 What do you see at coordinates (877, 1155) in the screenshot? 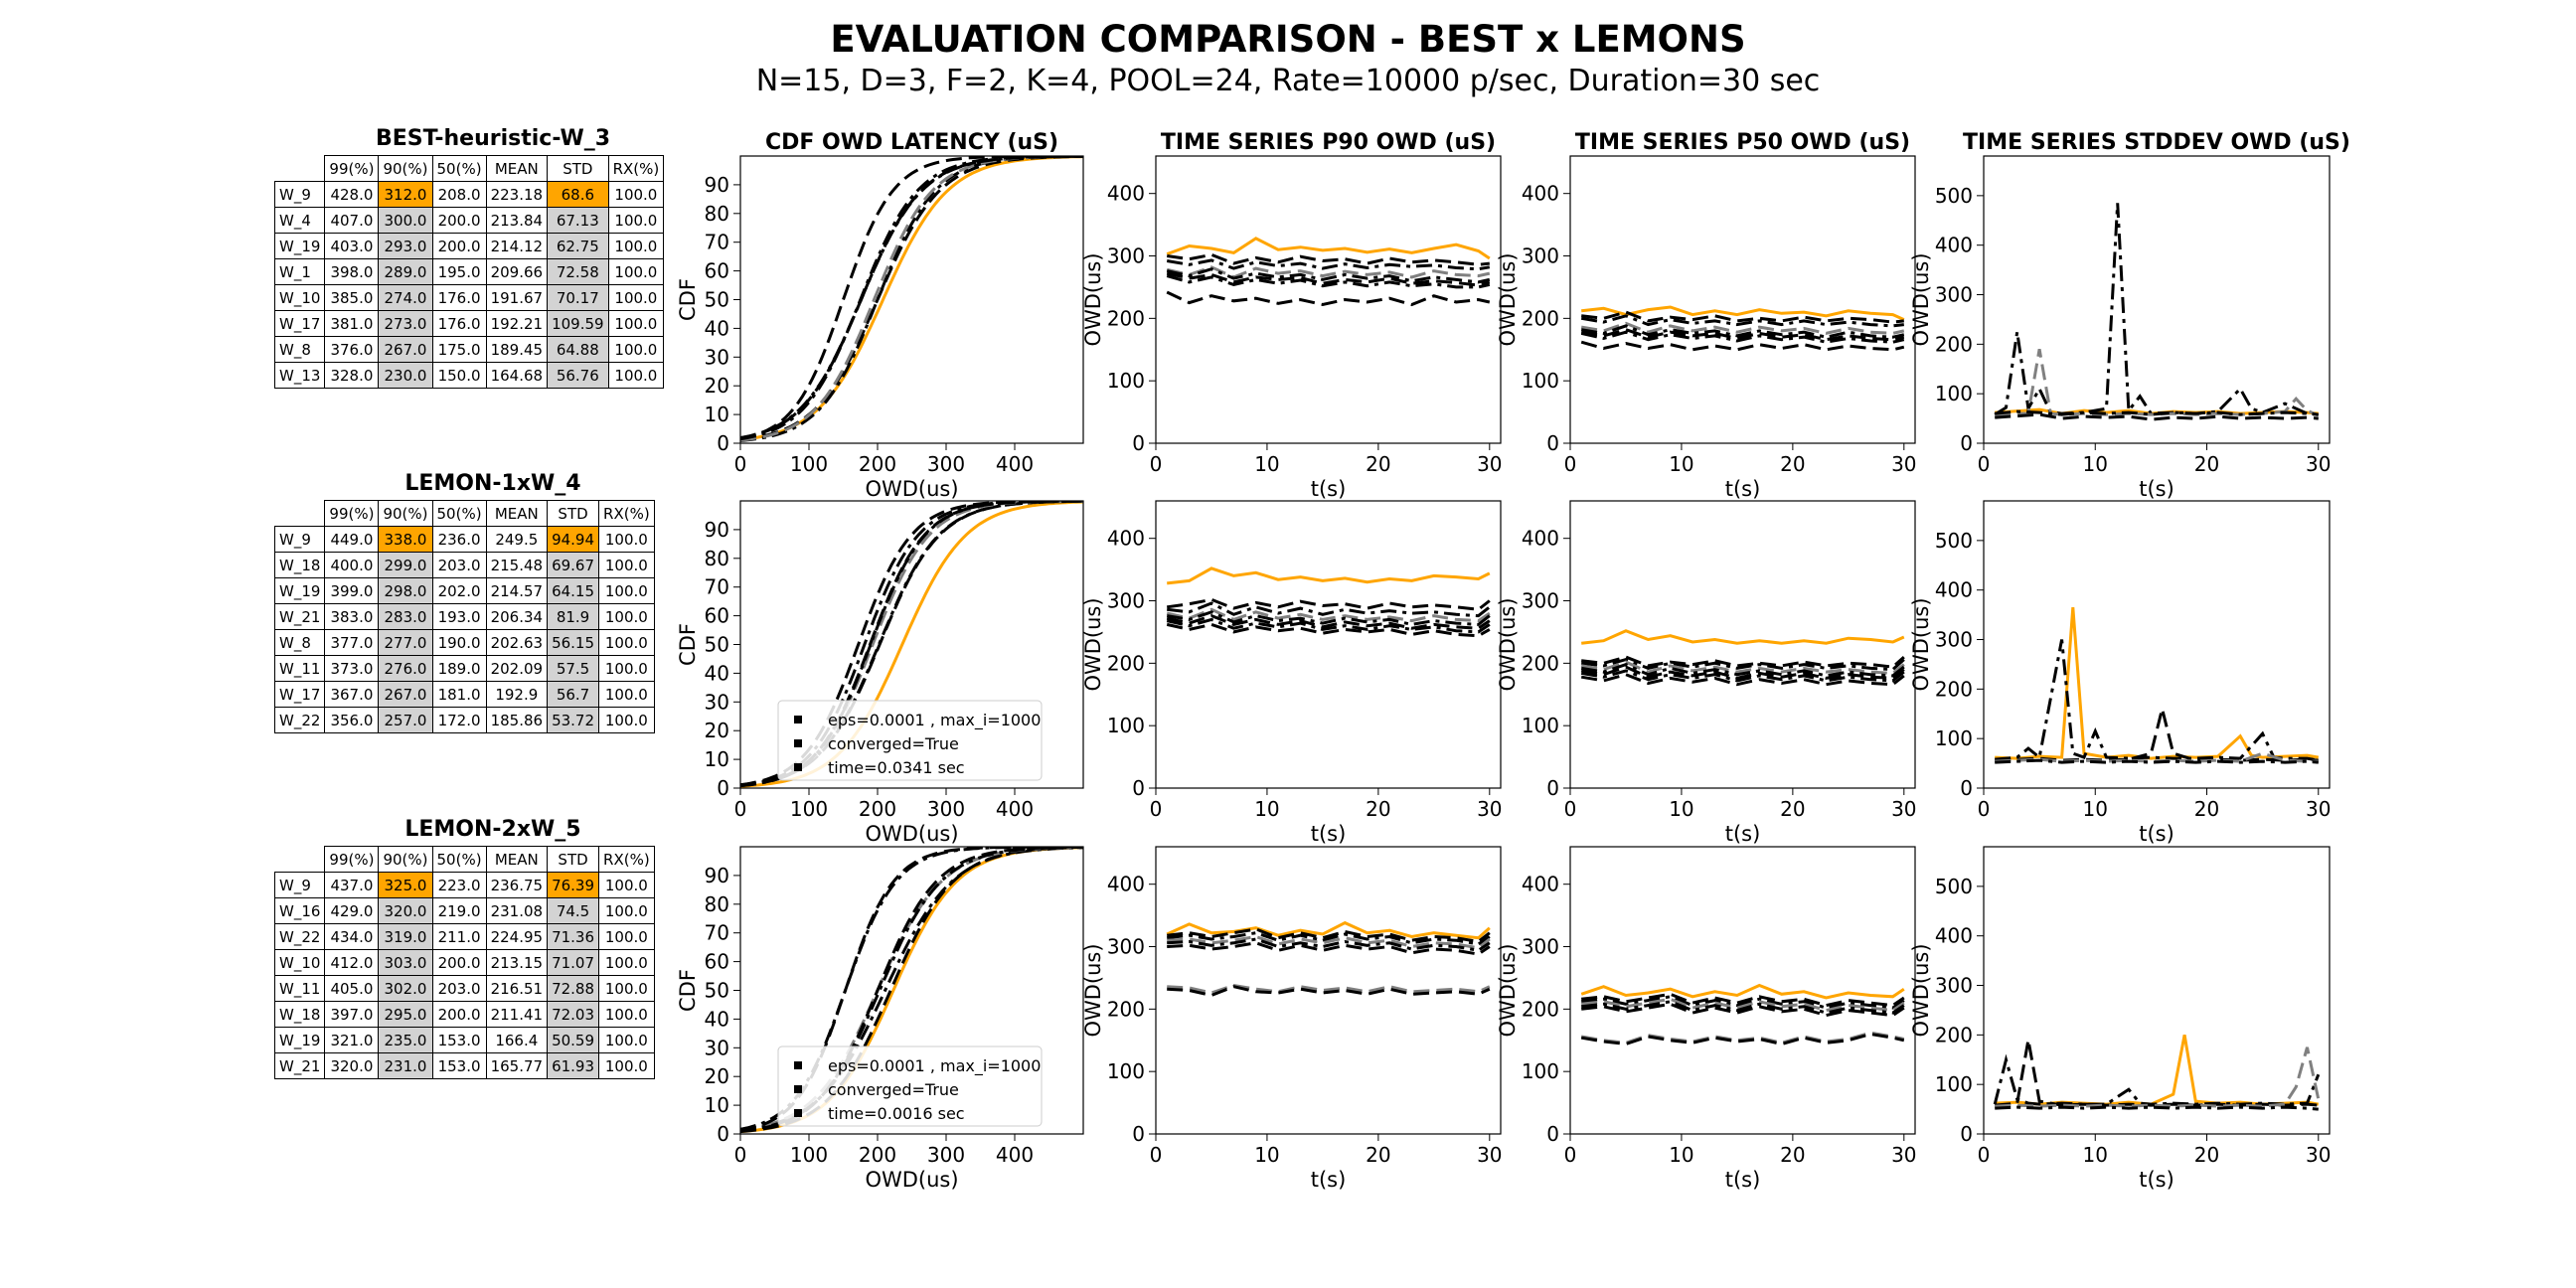
I see `x-tick-label: 200` at bounding box center [877, 1155].